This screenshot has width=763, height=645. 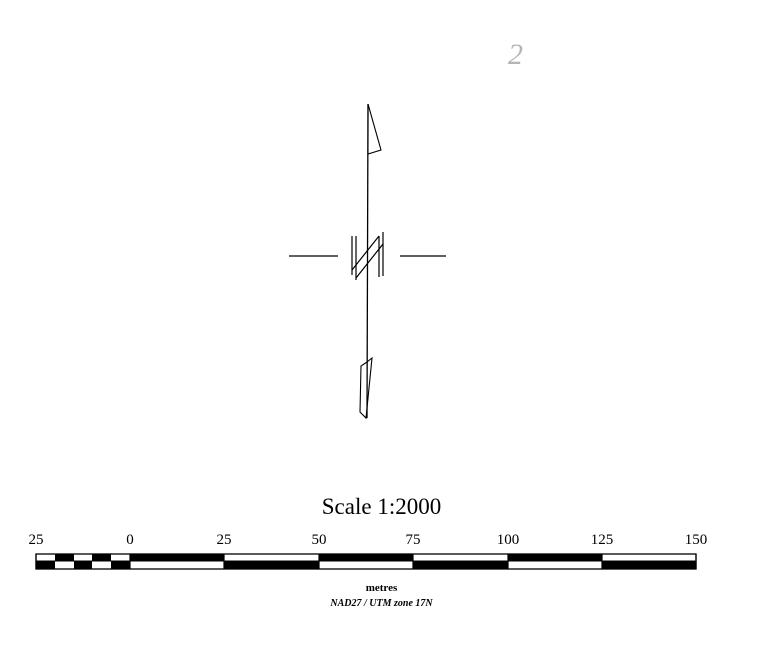 I want to click on projection-label: NAD27 / UTM zone 17N, so click(x=381, y=603).